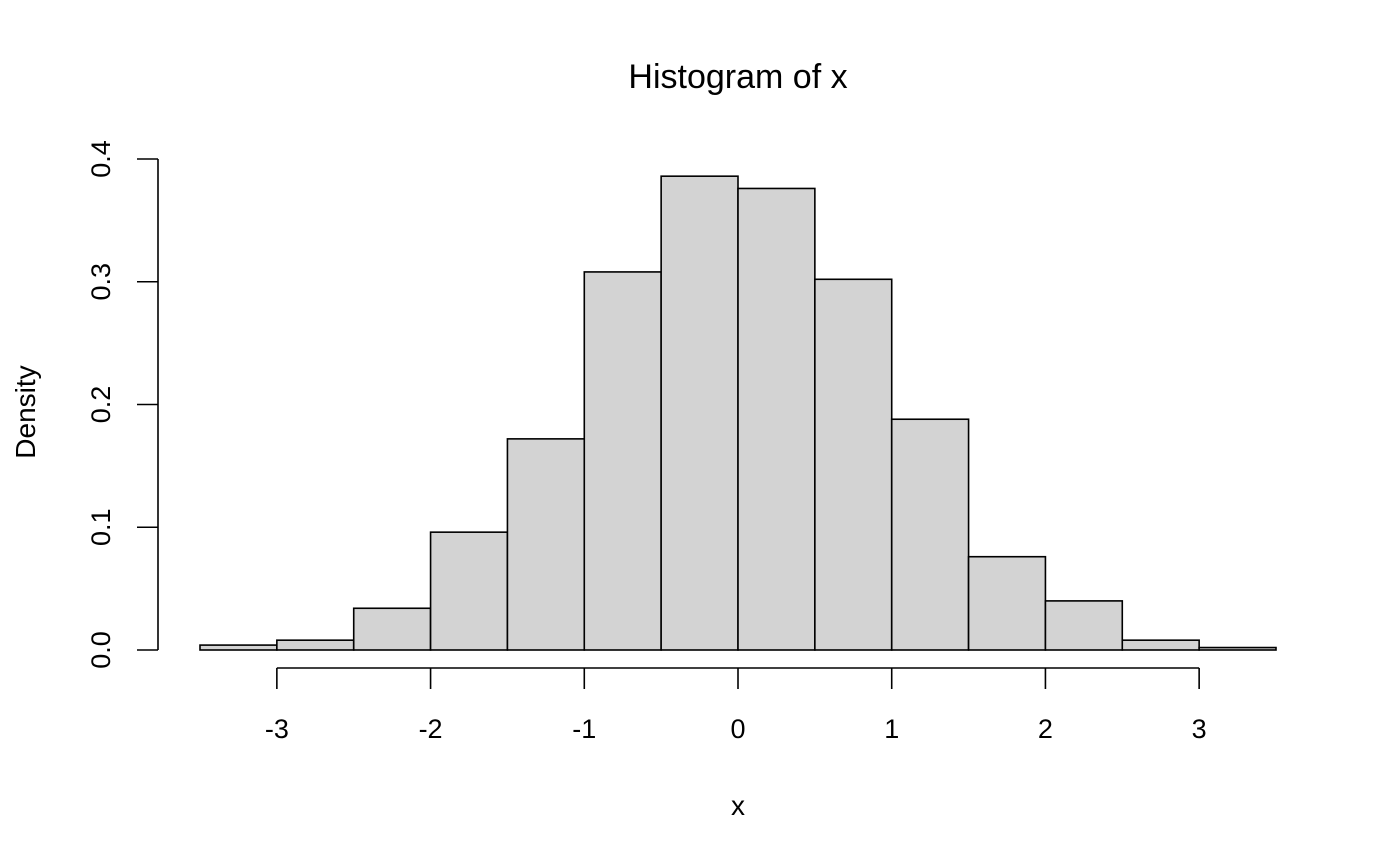  What do you see at coordinates (101, 282) in the screenshot?
I see `y-tick-label: 0.3` at bounding box center [101, 282].